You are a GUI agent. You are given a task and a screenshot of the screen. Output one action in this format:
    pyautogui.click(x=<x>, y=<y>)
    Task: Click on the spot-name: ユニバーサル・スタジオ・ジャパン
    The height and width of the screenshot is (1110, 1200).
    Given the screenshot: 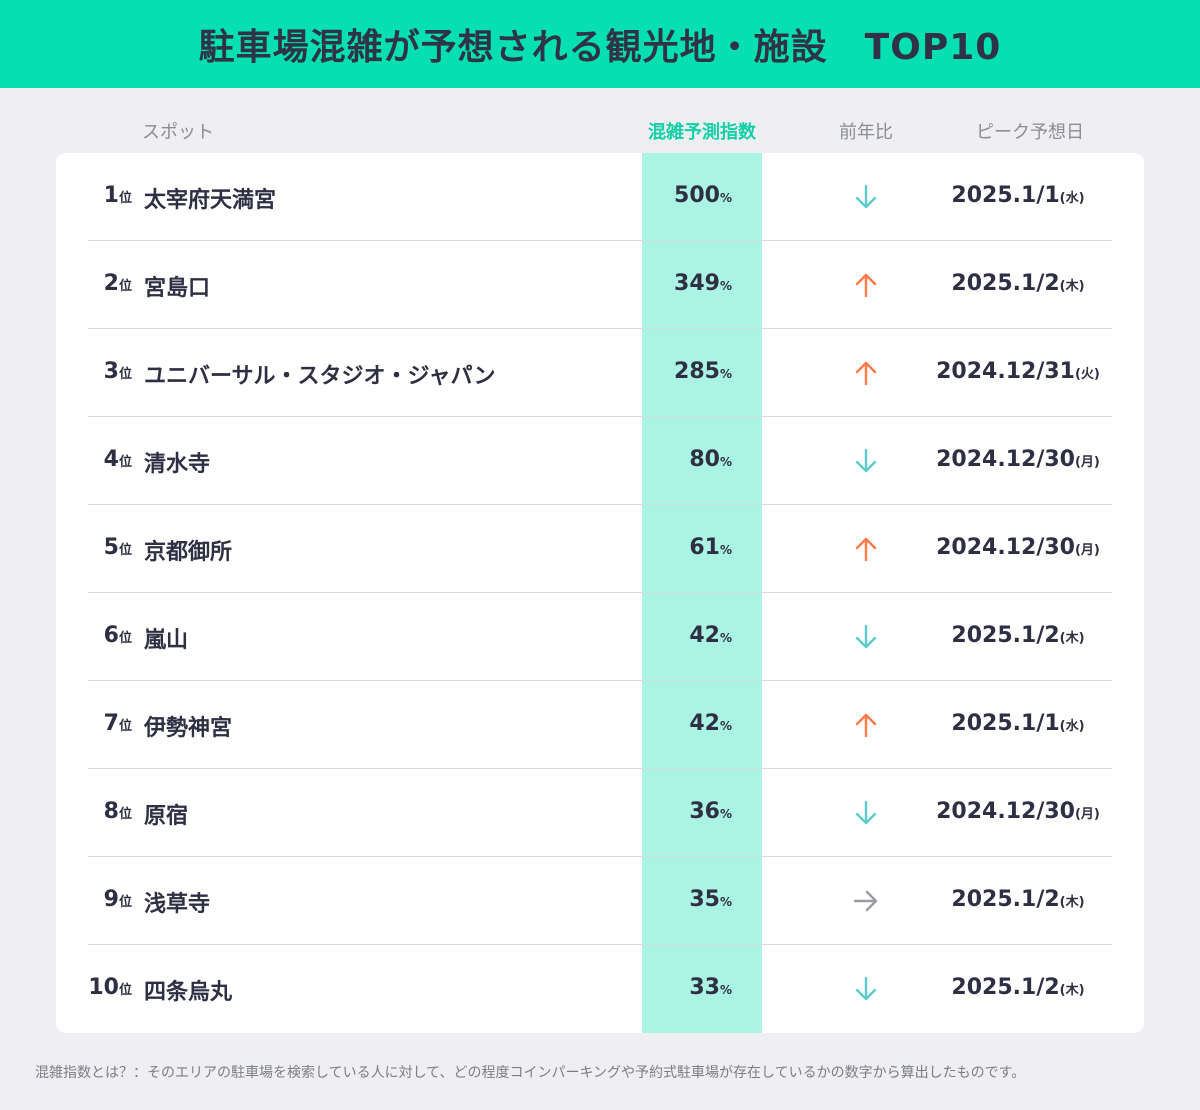 What is the action you would take?
    pyautogui.click(x=320, y=376)
    